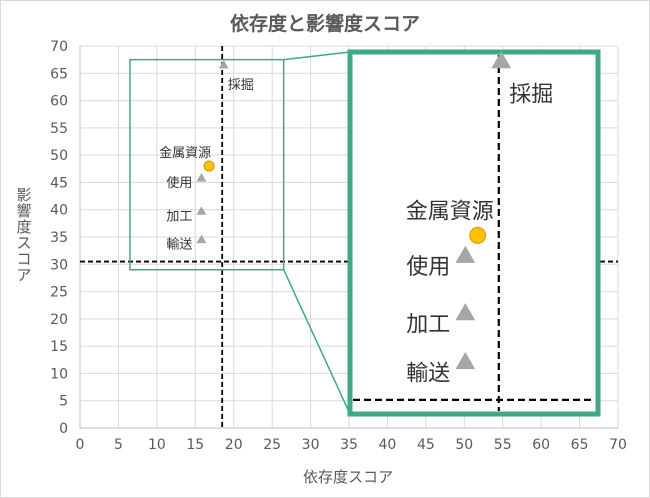  What do you see at coordinates (503, 445) in the screenshot?
I see `x-tick-label: 55` at bounding box center [503, 445].